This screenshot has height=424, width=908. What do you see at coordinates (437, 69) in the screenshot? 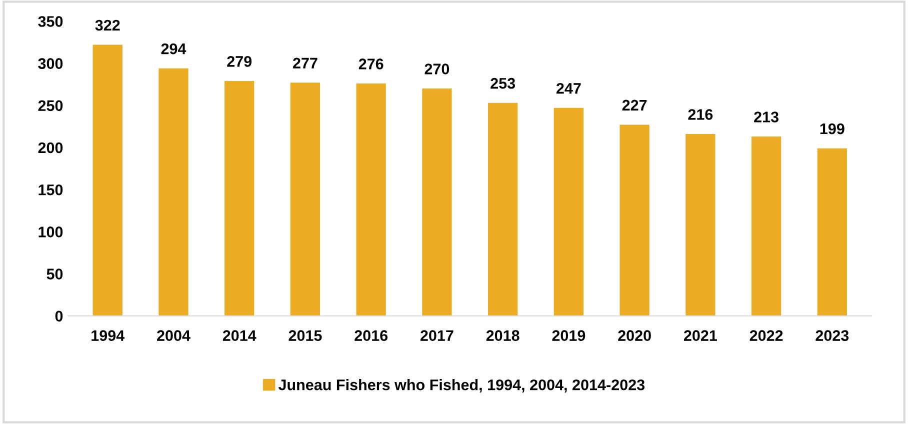
I see `data-label: 270` at bounding box center [437, 69].